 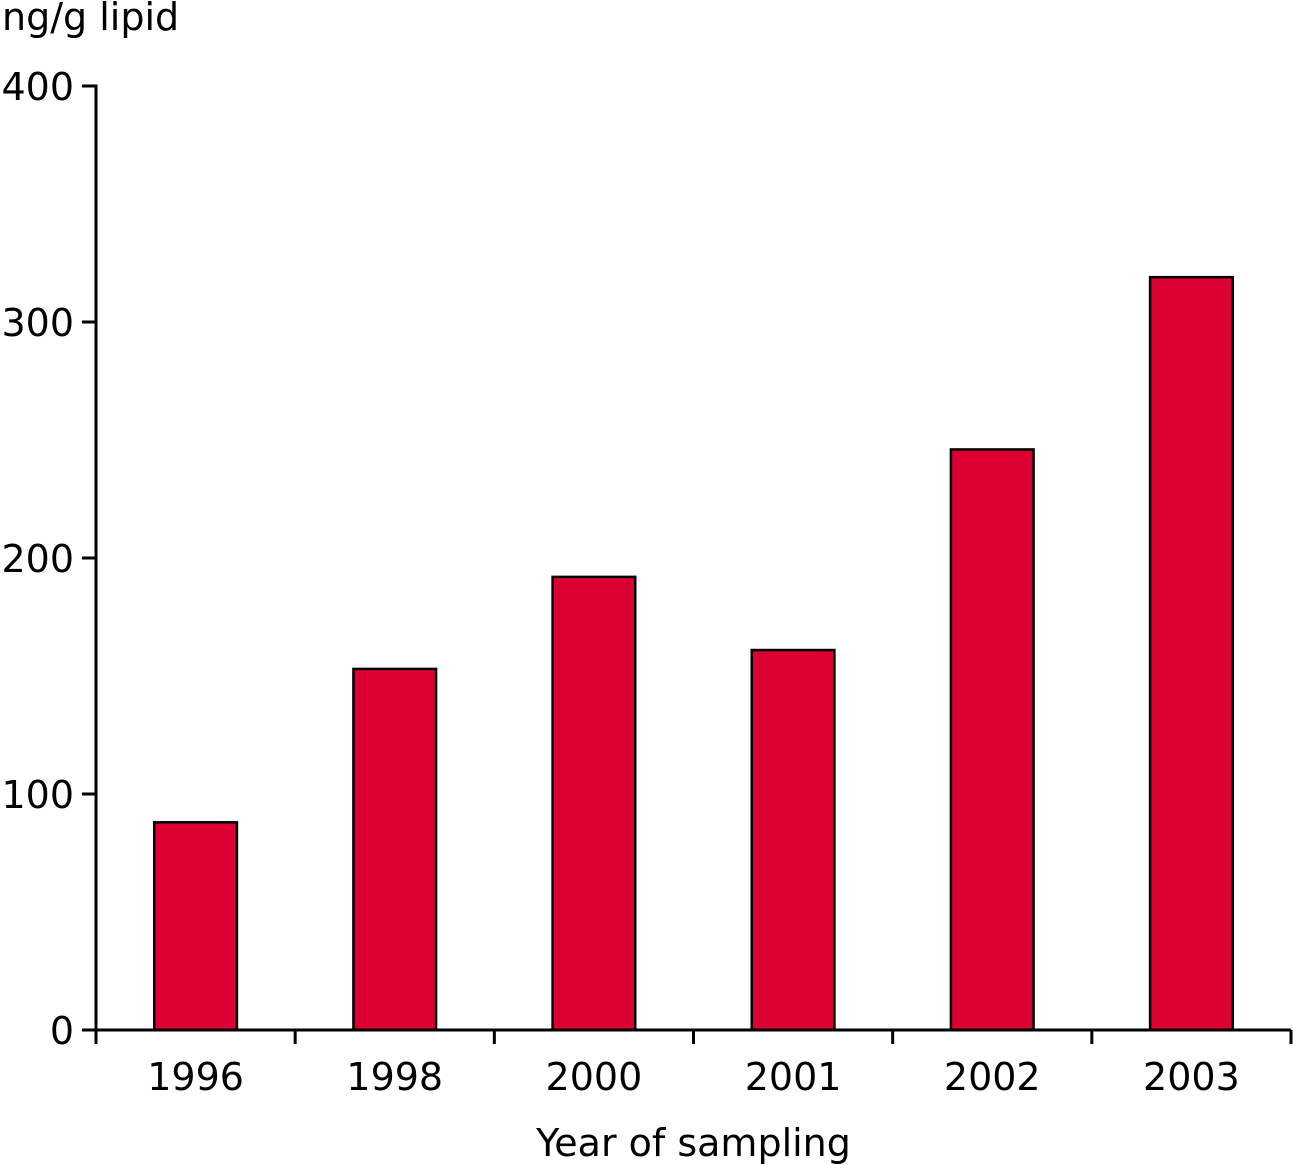 I want to click on y-tick-label: 200, so click(x=37, y=559).